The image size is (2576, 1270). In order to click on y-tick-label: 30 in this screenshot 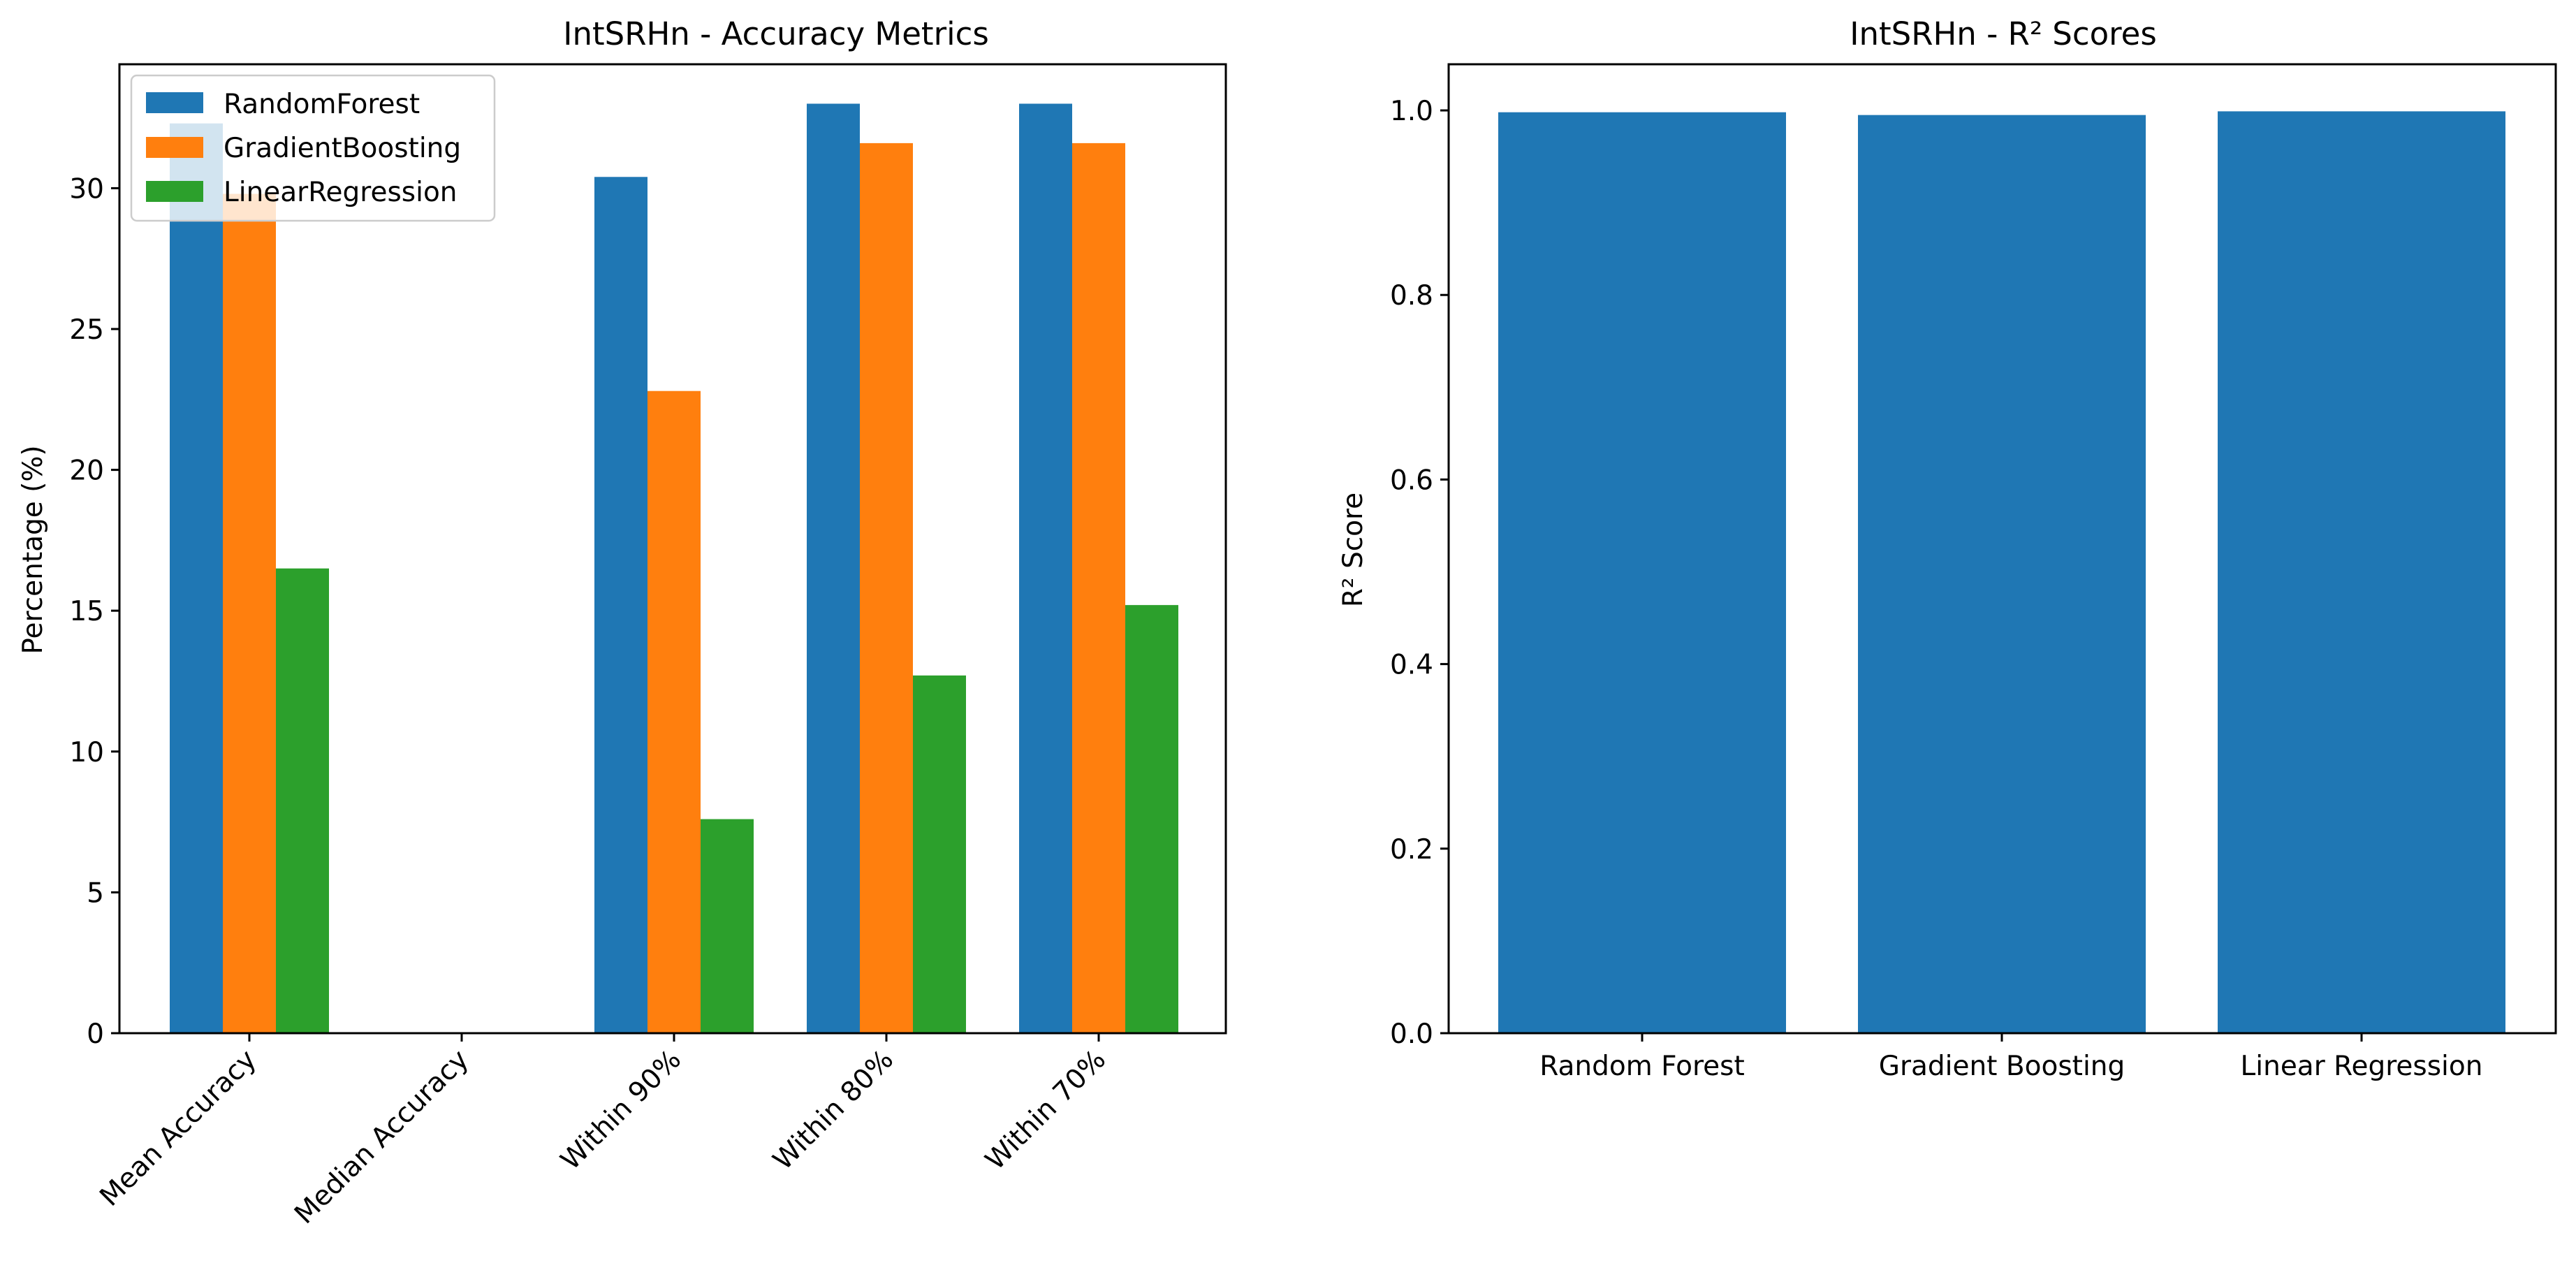, I will do `click(86, 189)`.